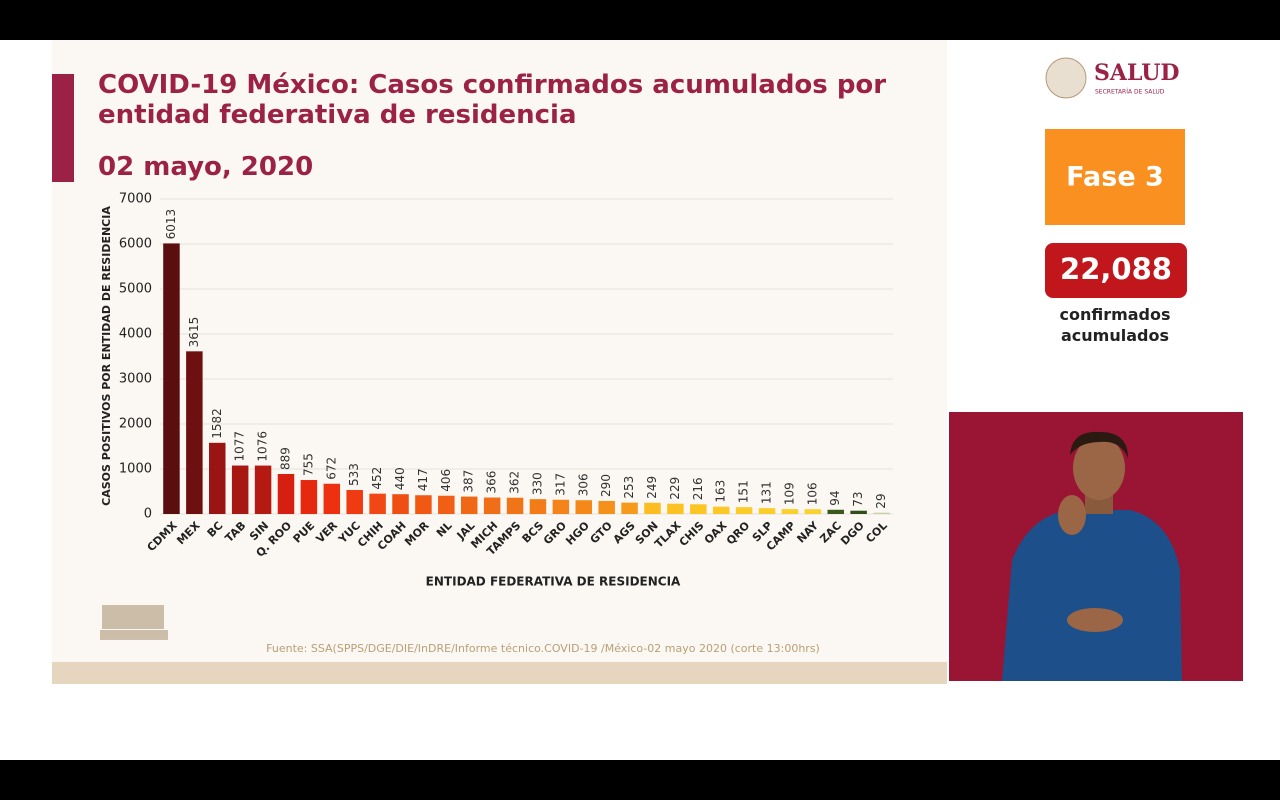 This screenshot has height=800, width=1280. Describe the element at coordinates (1066, 78) in the screenshot. I see `logo-emblem` at that location.